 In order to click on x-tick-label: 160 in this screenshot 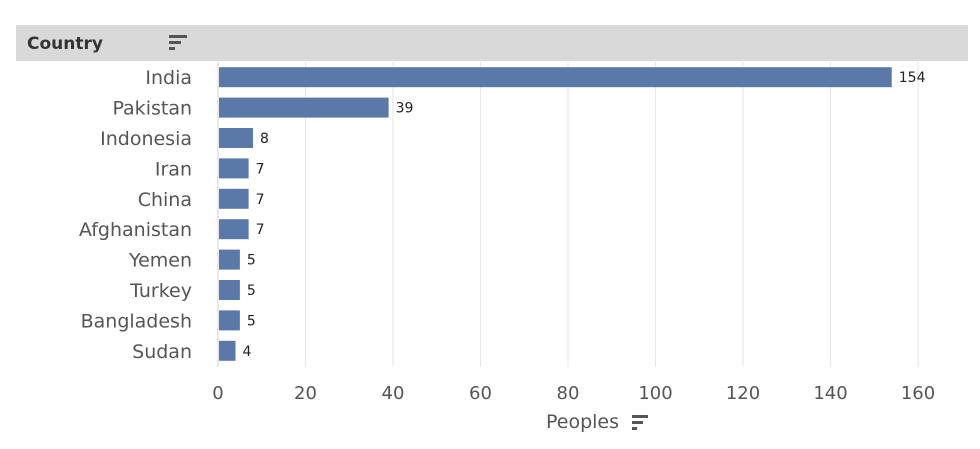, I will do `click(918, 393)`.